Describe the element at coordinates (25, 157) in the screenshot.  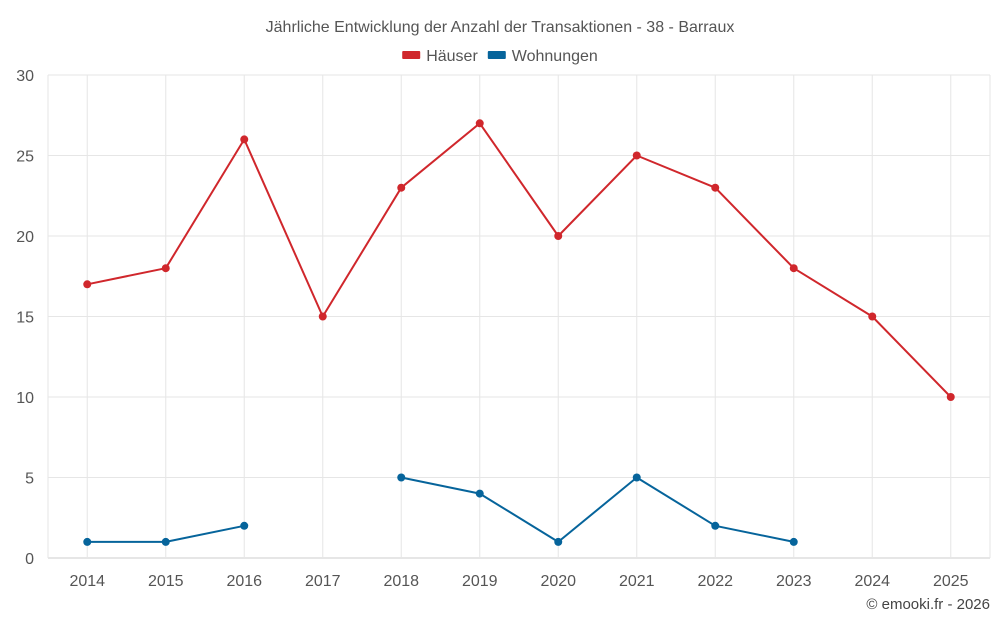
I see `y-tick-label: 25` at that location.